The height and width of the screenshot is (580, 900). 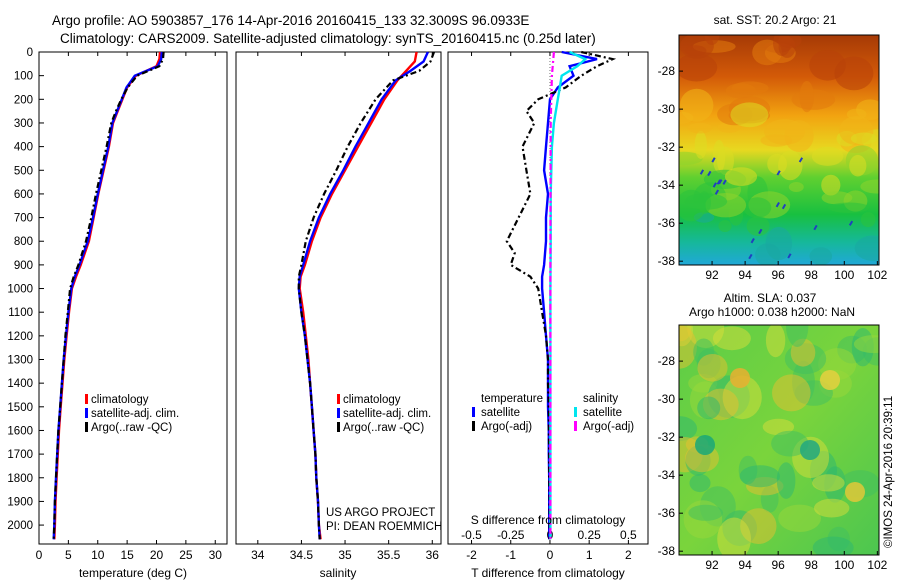 What do you see at coordinates (712, 565) in the screenshot?
I see `map-x-tick-label: 92` at bounding box center [712, 565].